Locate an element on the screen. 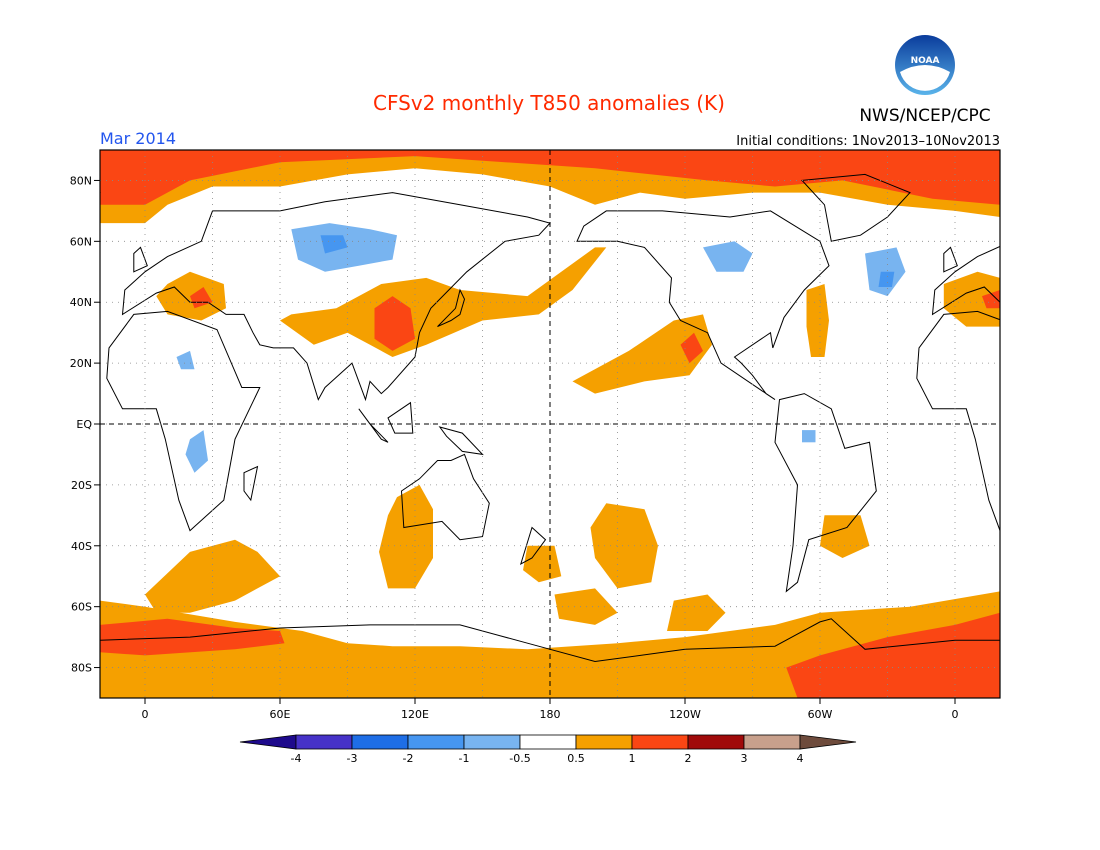 This screenshot has width=1100, height=850. lat-label: 40S is located at coordinates (81, 546).